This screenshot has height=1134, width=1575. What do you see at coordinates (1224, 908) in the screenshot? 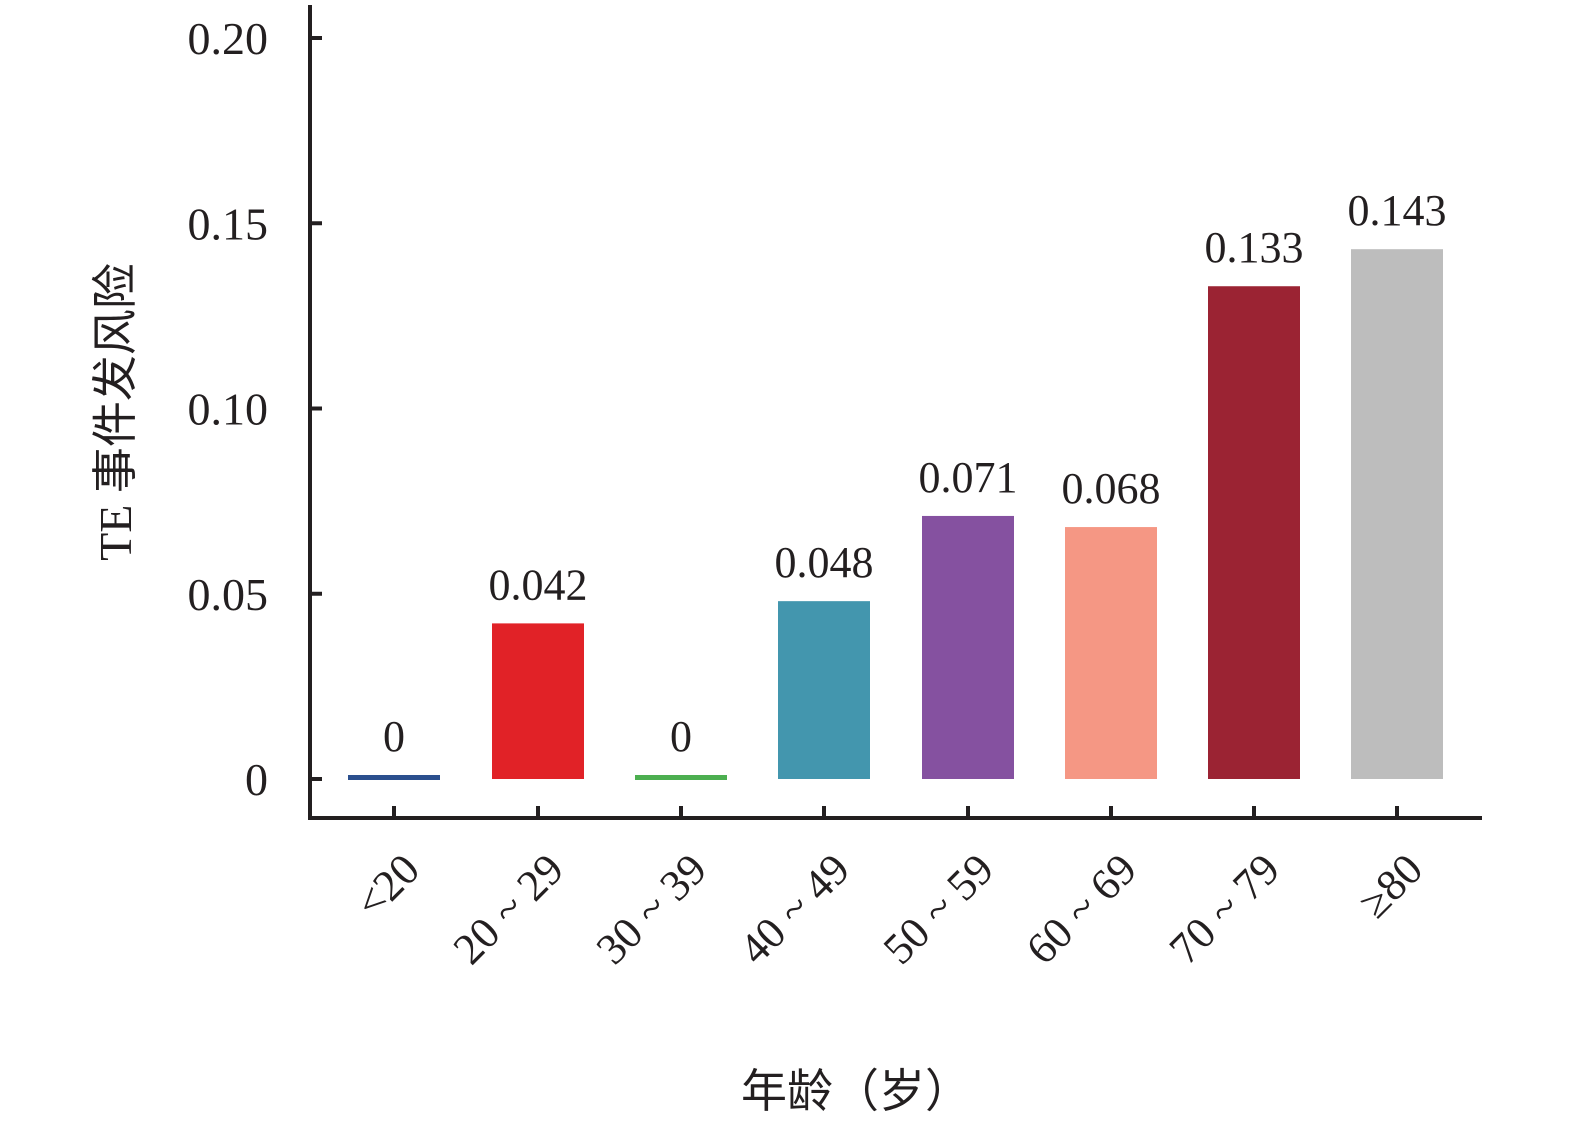
I see `x-tick-label: 70 ~ 79` at bounding box center [1224, 908].